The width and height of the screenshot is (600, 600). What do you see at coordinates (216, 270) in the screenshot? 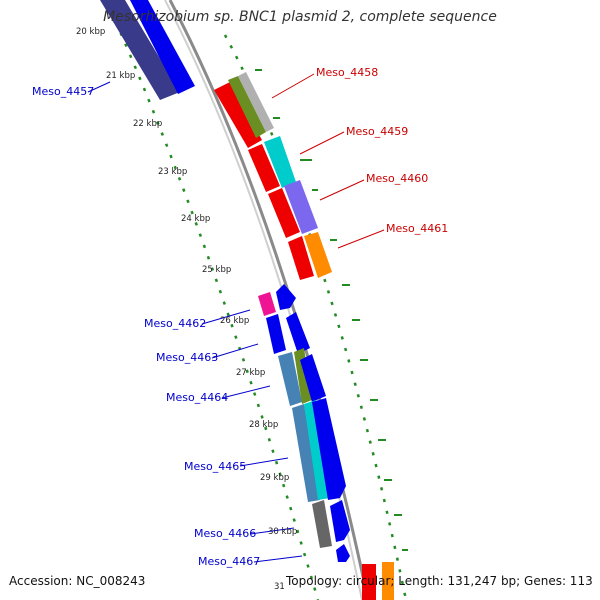
I see `tick-25kbp: 25 kbp` at bounding box center [216, 270].